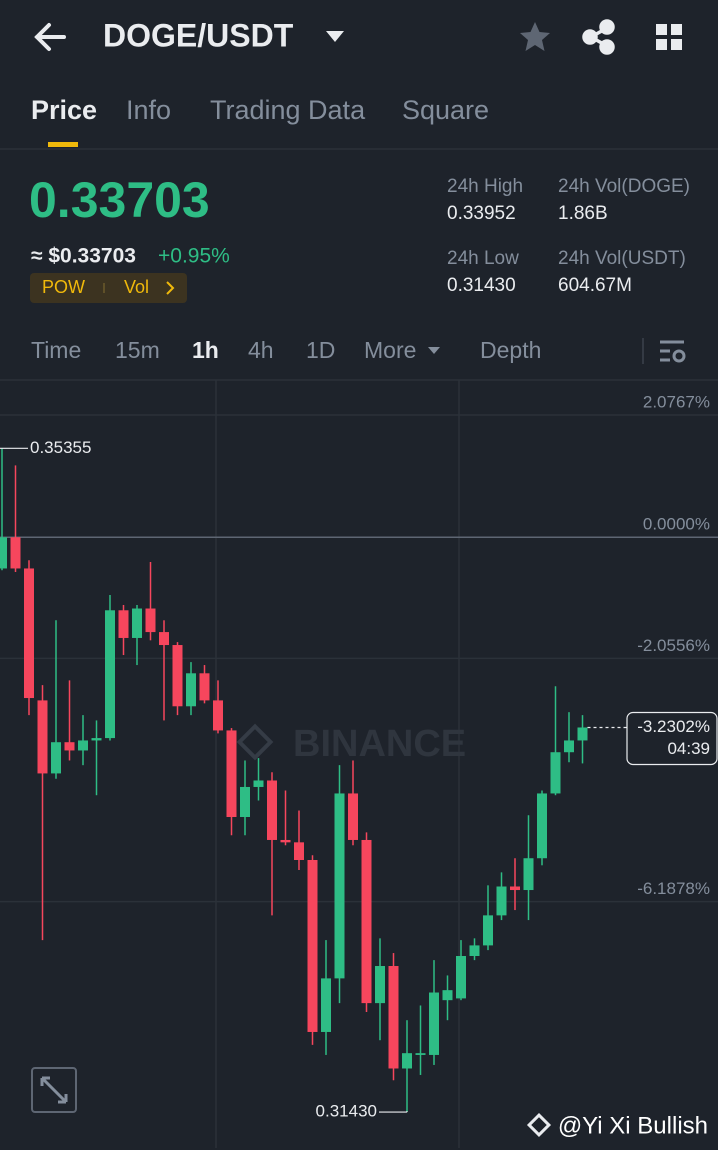 The width and height of the screenshot is (718, 1150). I want to click on menu-icon, so click(669, 37).